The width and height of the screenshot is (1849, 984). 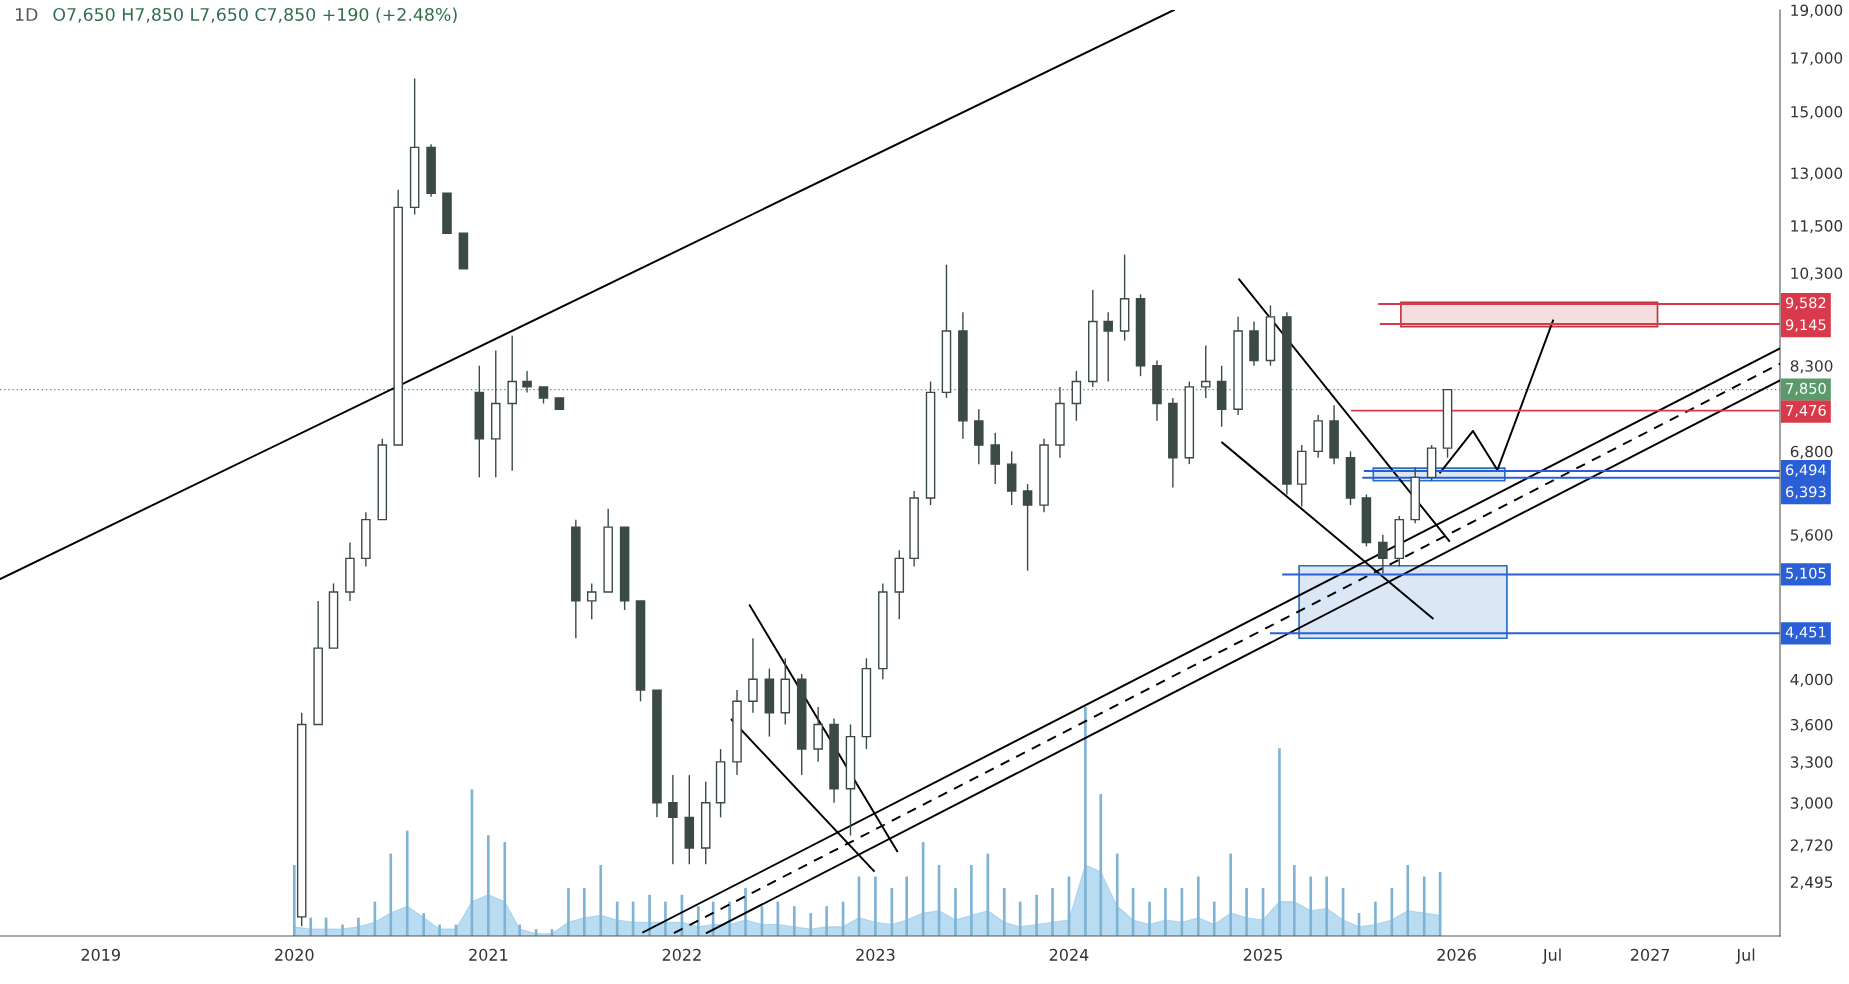 I want to click on x-tick-label: 2023, so click(x=875, y=954).